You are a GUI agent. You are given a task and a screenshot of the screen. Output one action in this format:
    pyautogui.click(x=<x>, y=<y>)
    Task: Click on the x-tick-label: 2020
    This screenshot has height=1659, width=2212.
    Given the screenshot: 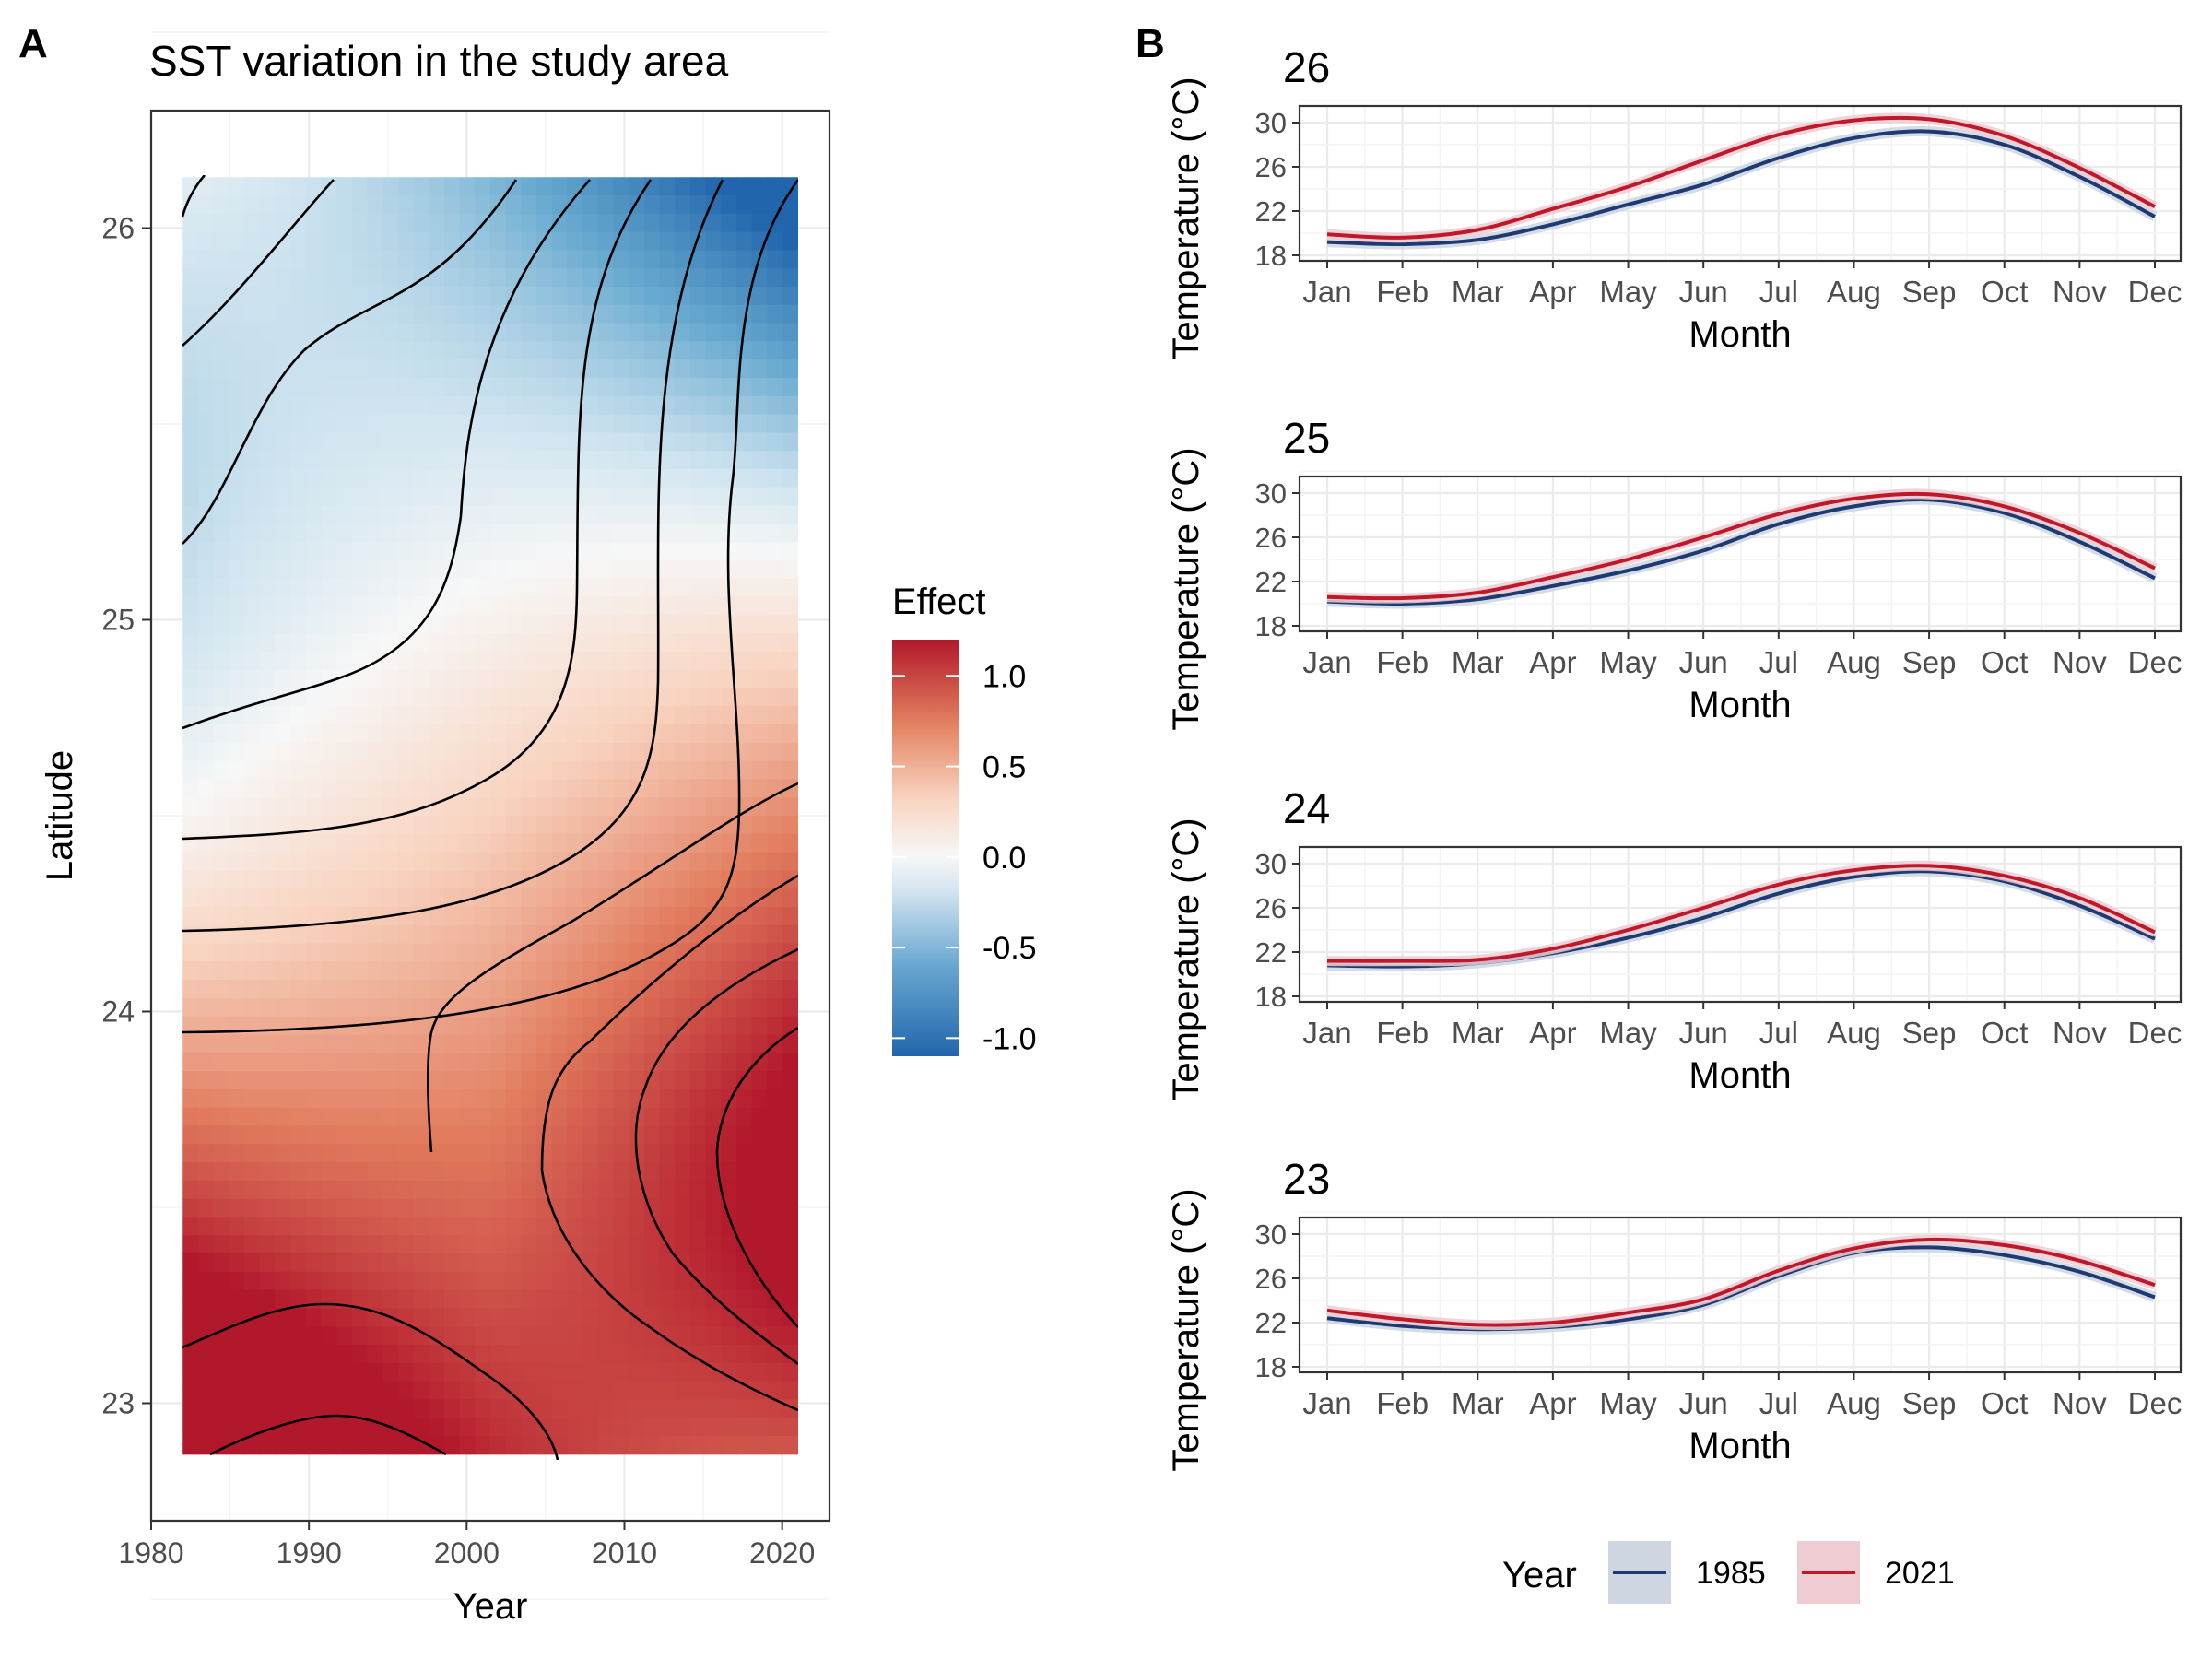 What is the action you would take?
    pyautogui.click(x=782, y=1553)
    